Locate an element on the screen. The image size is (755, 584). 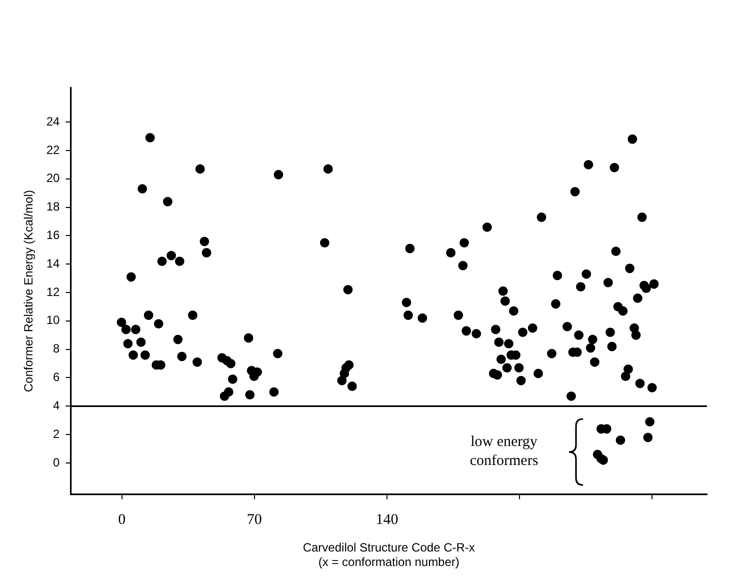
x-tick-label: 0 is located at coordinates (122, 520).